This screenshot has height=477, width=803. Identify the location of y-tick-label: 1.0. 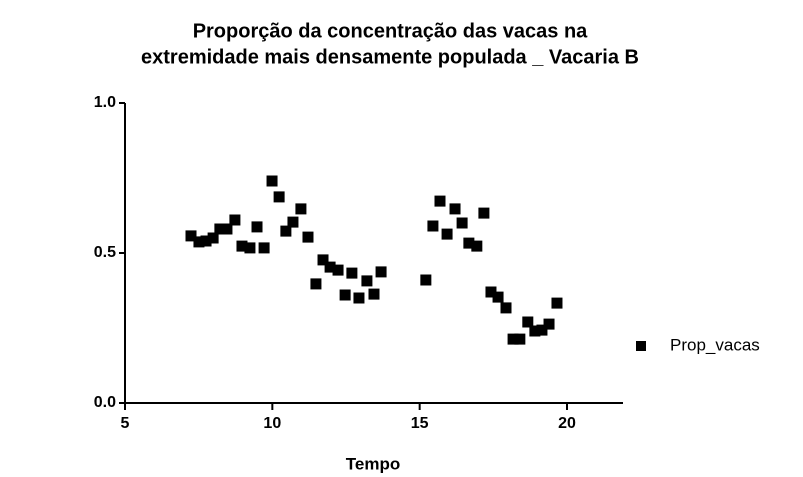
(105, 102).